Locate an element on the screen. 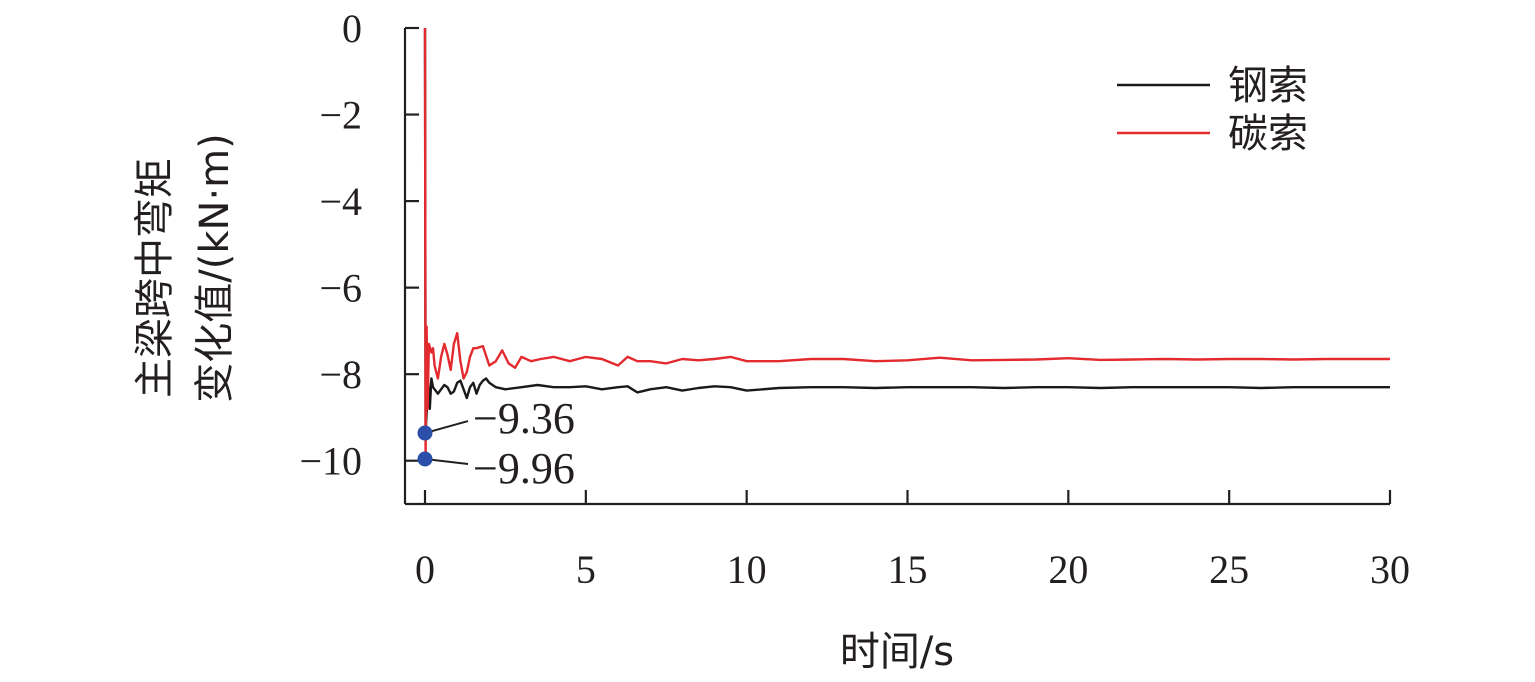 The height and width of the screenshot is (682, 1535). x-tick-label: 15 is located at coordinates (908, 569).